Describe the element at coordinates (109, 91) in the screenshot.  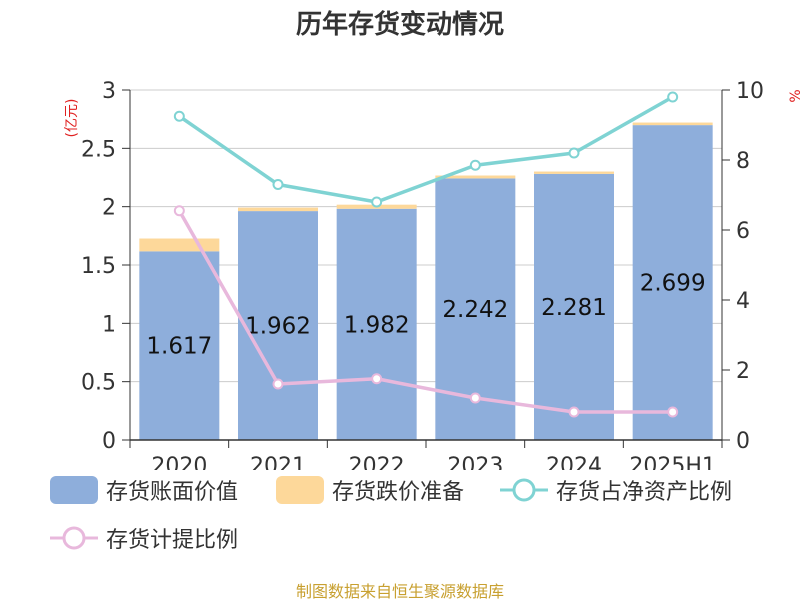
I see `y-left-tick-label: 3` at that location.